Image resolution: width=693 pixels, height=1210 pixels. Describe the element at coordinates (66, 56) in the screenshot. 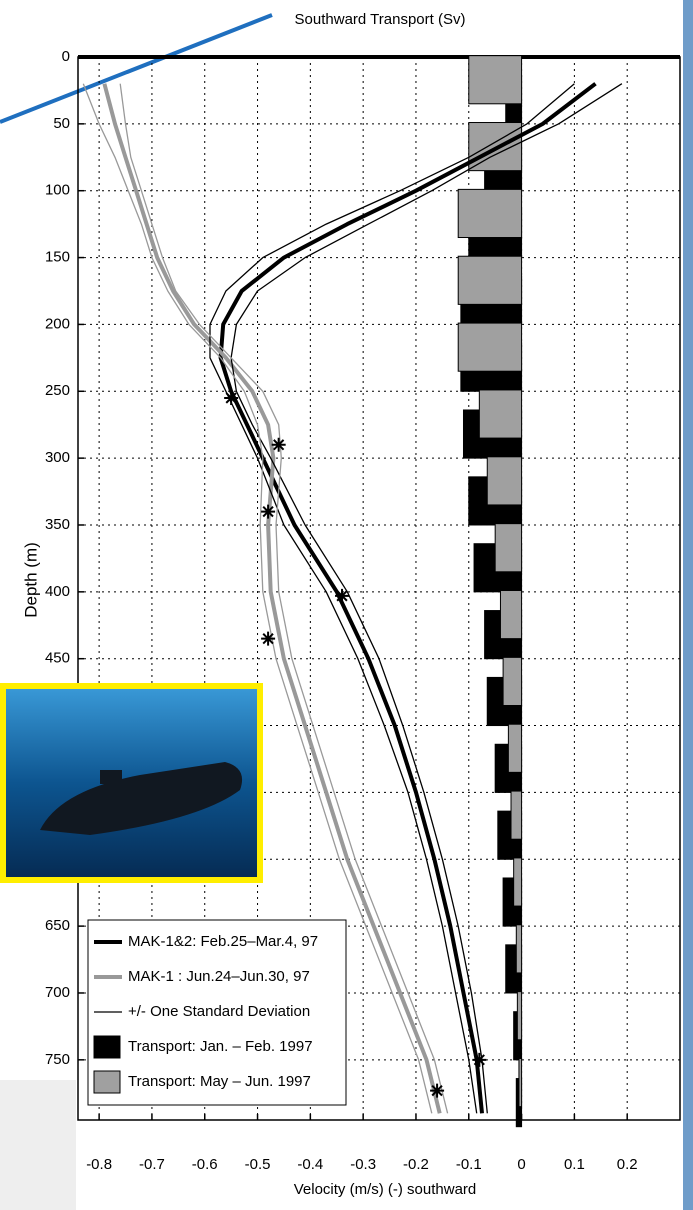

I see `y-tick-label: 0` at that location.